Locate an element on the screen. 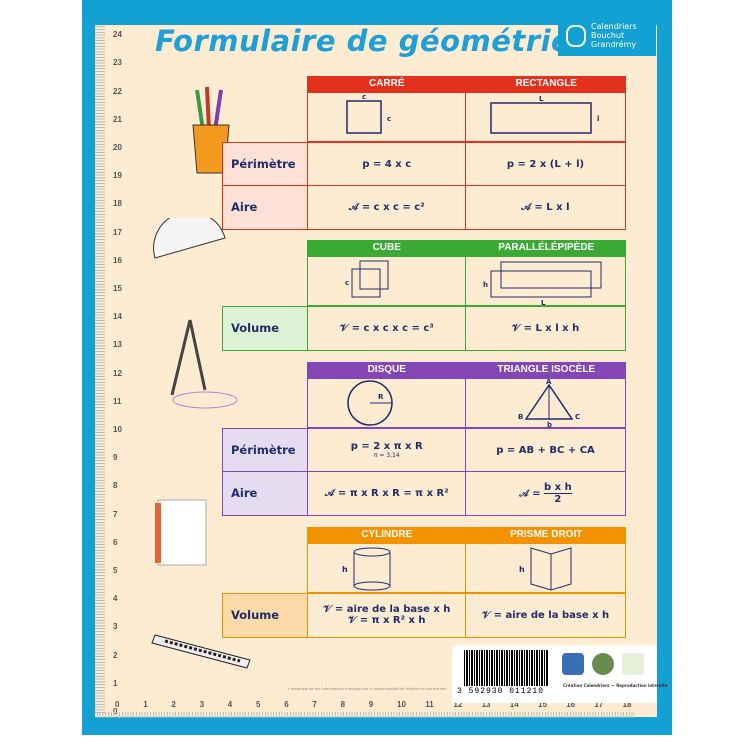 Image resolution: width=750 pixels, height=750 pixels. formula-text: p = 2 x π x R is located at coordinates (386, 447).